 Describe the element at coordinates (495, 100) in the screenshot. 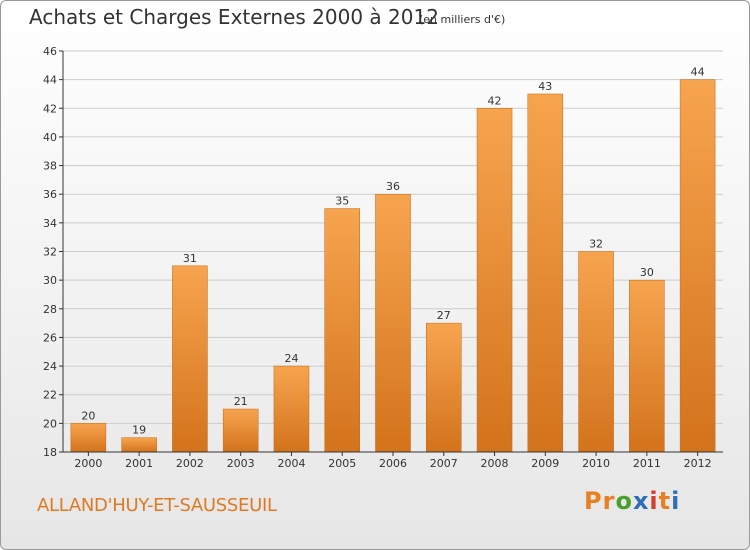

I see `bar-value-label: 42` at that location.